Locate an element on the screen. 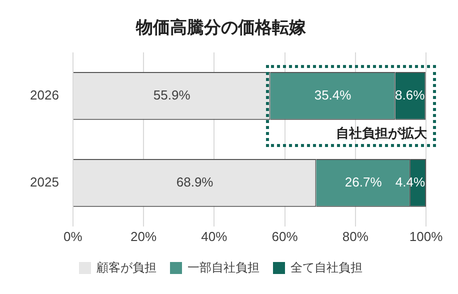 This screenshot has width=458, height=294. annotation: 自社負担が拡大 is located at coordinates (382, 132).